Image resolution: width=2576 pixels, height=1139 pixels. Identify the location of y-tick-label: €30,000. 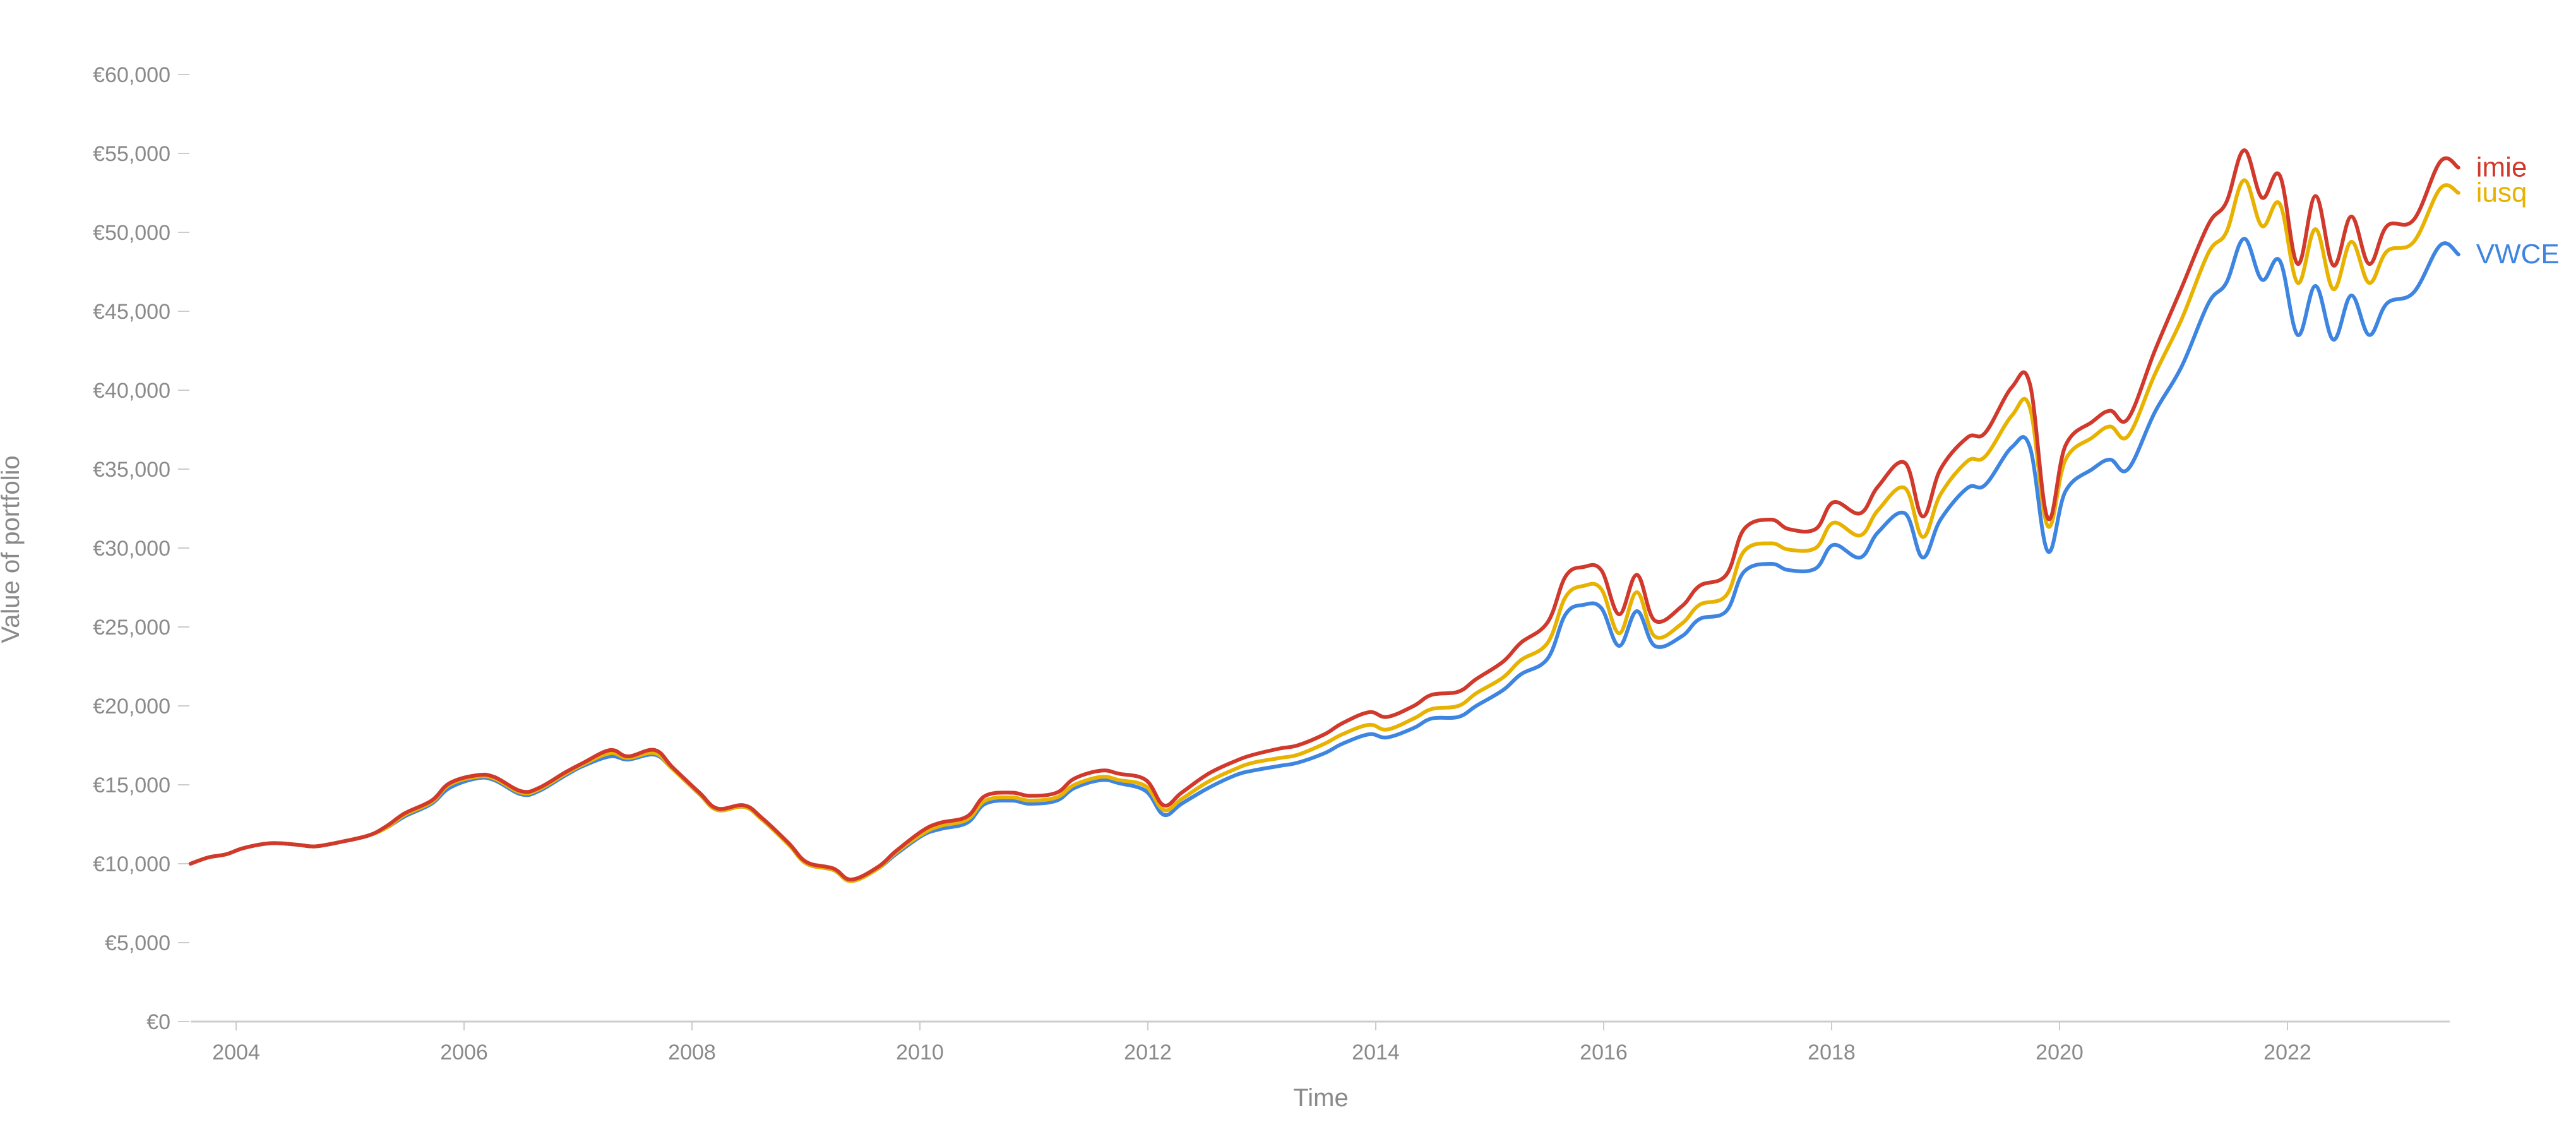
(131, 549).